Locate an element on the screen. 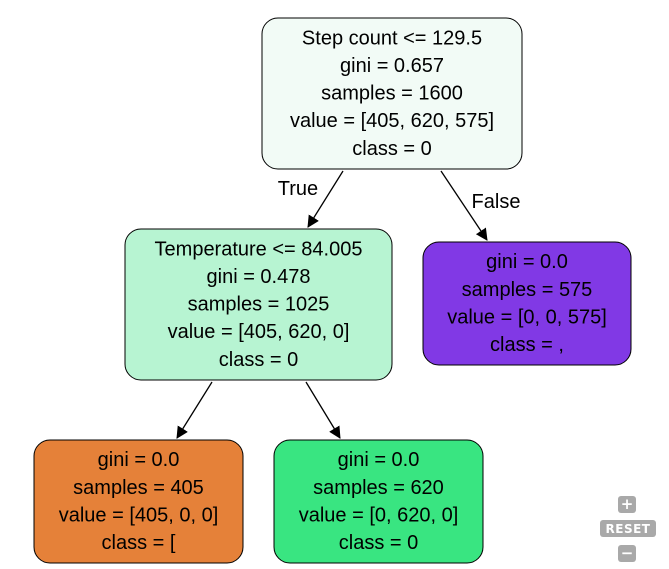 This screenshot has height=569, width=669. node-text-line: Step count <= 129.5 is located at coordinates (392, 38).